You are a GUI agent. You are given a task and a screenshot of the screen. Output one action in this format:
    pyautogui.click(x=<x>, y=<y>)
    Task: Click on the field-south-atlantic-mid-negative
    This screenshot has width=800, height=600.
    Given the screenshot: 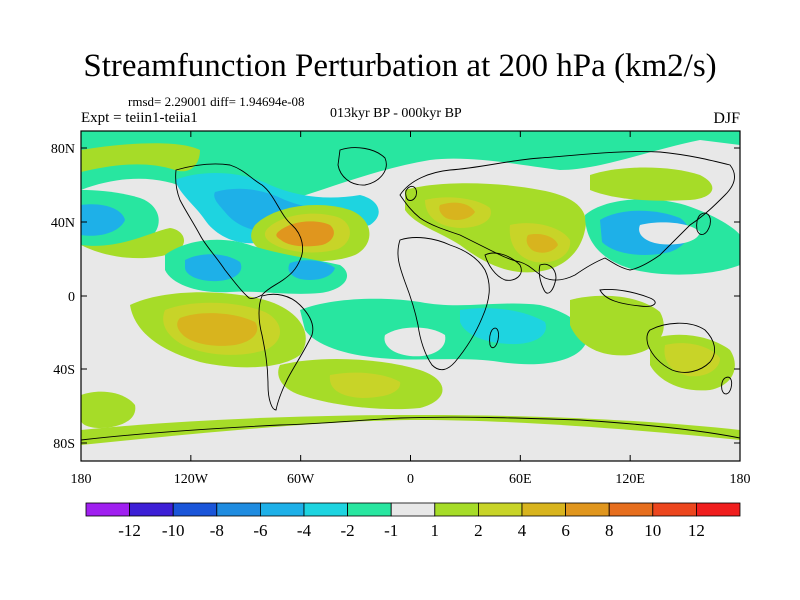 What is the action you would take?
    pyautogui.click(x=503, y=326)
    